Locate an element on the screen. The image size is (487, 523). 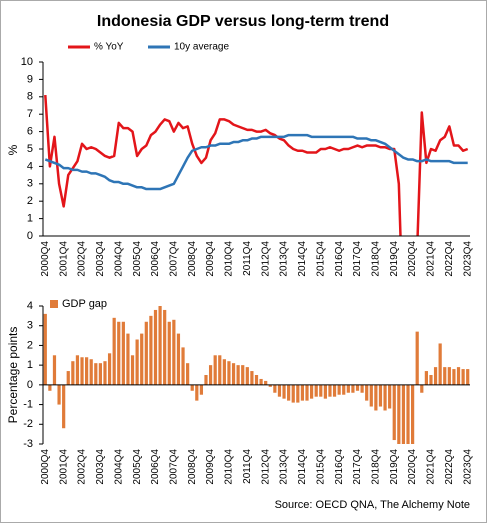
x-tick-label: 2018Q4 is located at coordinates (376, 259).